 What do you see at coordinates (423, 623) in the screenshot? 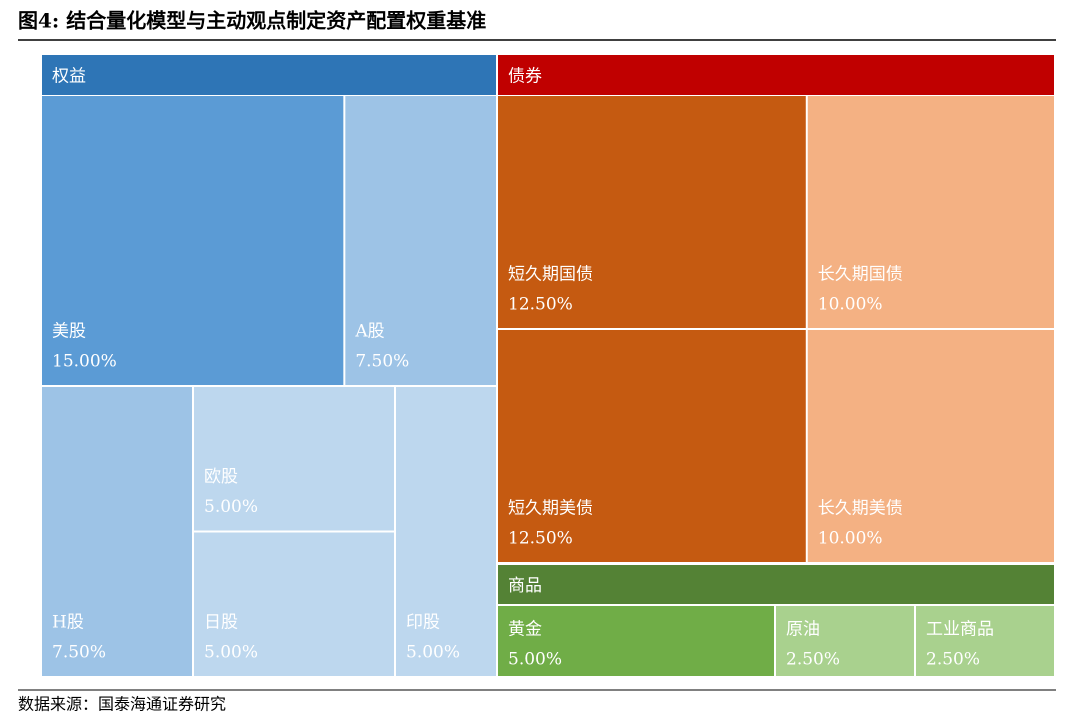
I see `tile-label: 印股` at bounding box center [423, 623].